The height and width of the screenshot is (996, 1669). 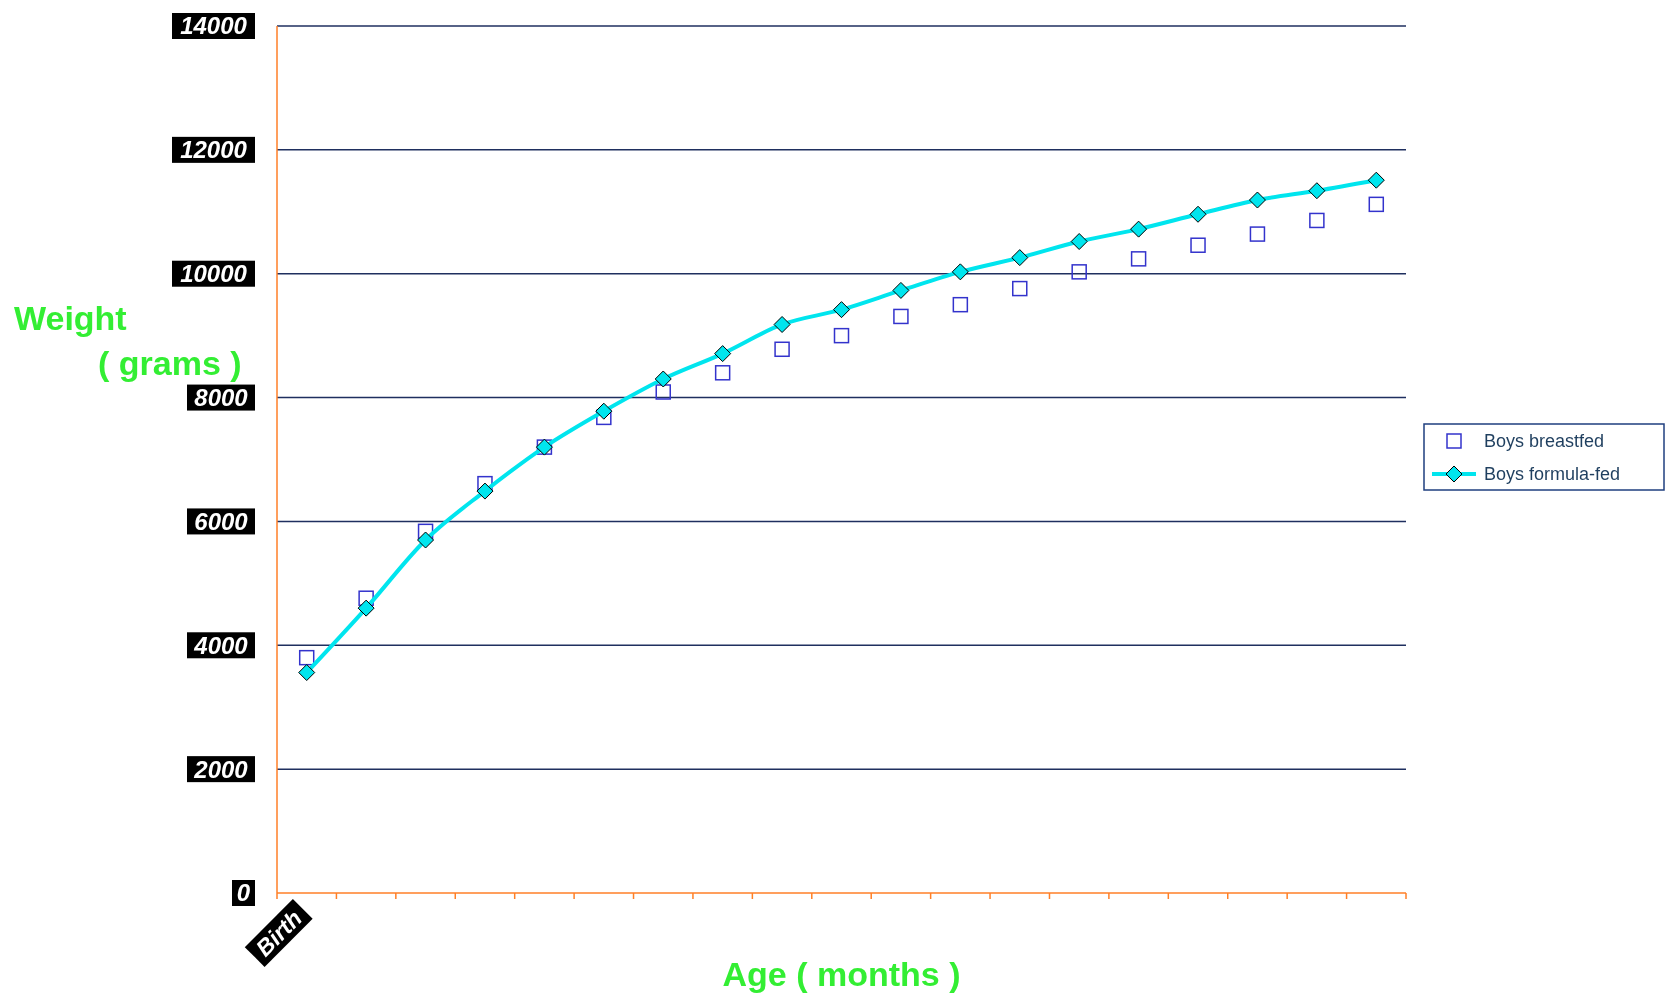 What do you see at coordinates (243, 893) in the screenshot?
I see `y-tick-label: 0` at bounding box center [243, 893].